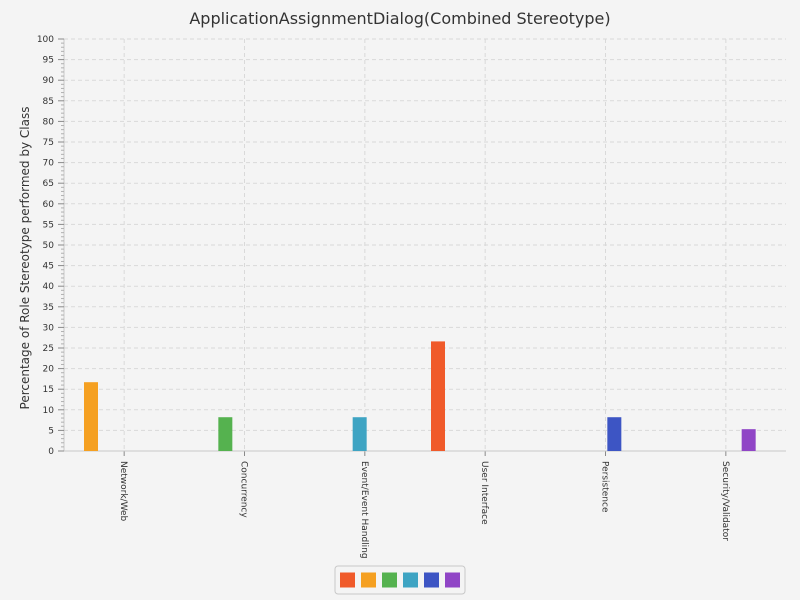 Image resolution: width=800 pixels, height=600 pixels. I want to click on y-tick-label: 55, so click(48, 225).